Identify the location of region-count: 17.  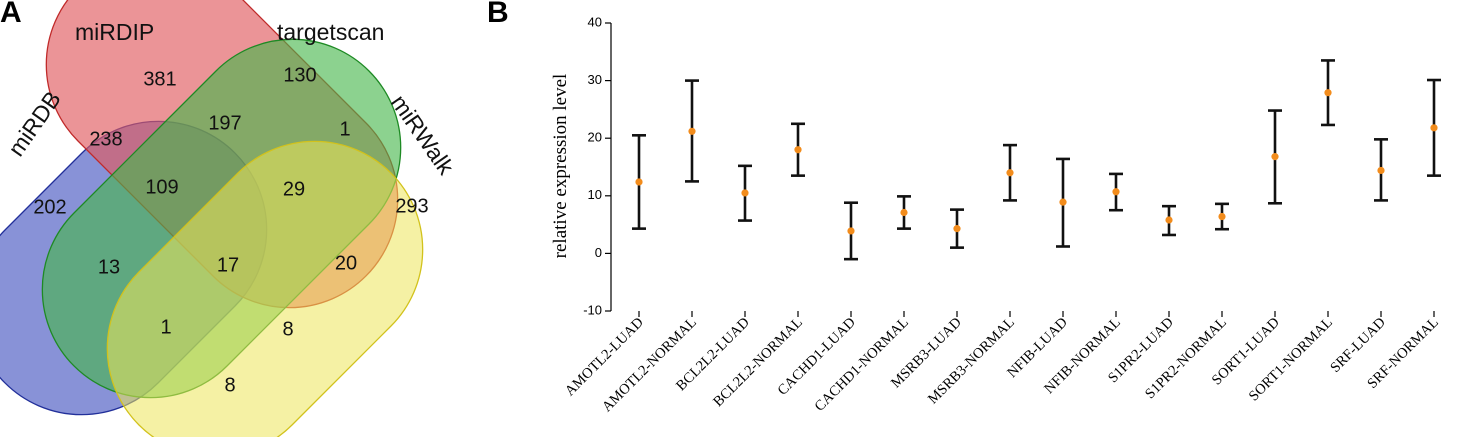
(228, 265).